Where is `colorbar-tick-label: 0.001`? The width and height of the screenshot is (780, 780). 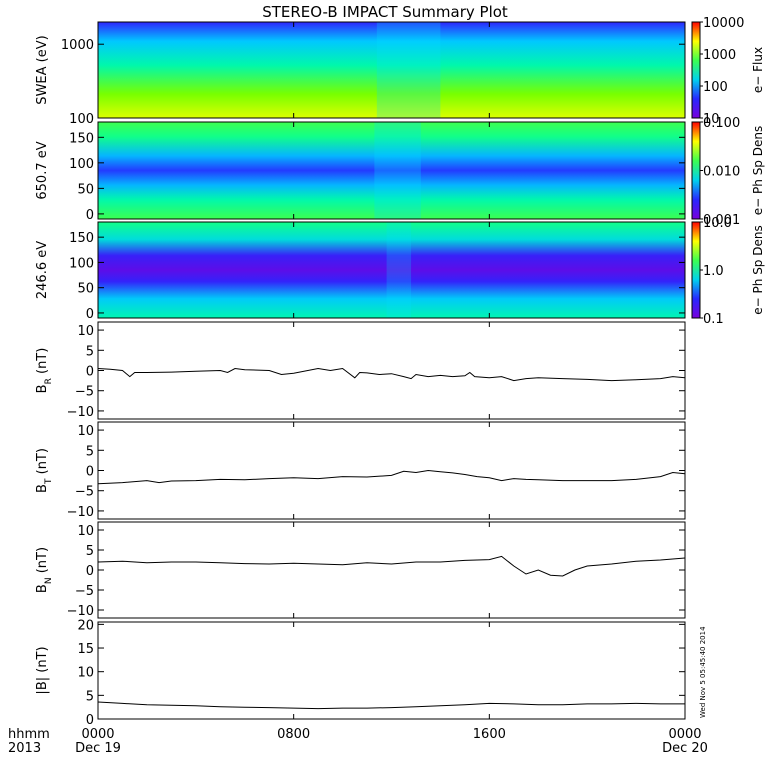 colorbar-tick-label: 0.001 is located at coordinates (721, 220).